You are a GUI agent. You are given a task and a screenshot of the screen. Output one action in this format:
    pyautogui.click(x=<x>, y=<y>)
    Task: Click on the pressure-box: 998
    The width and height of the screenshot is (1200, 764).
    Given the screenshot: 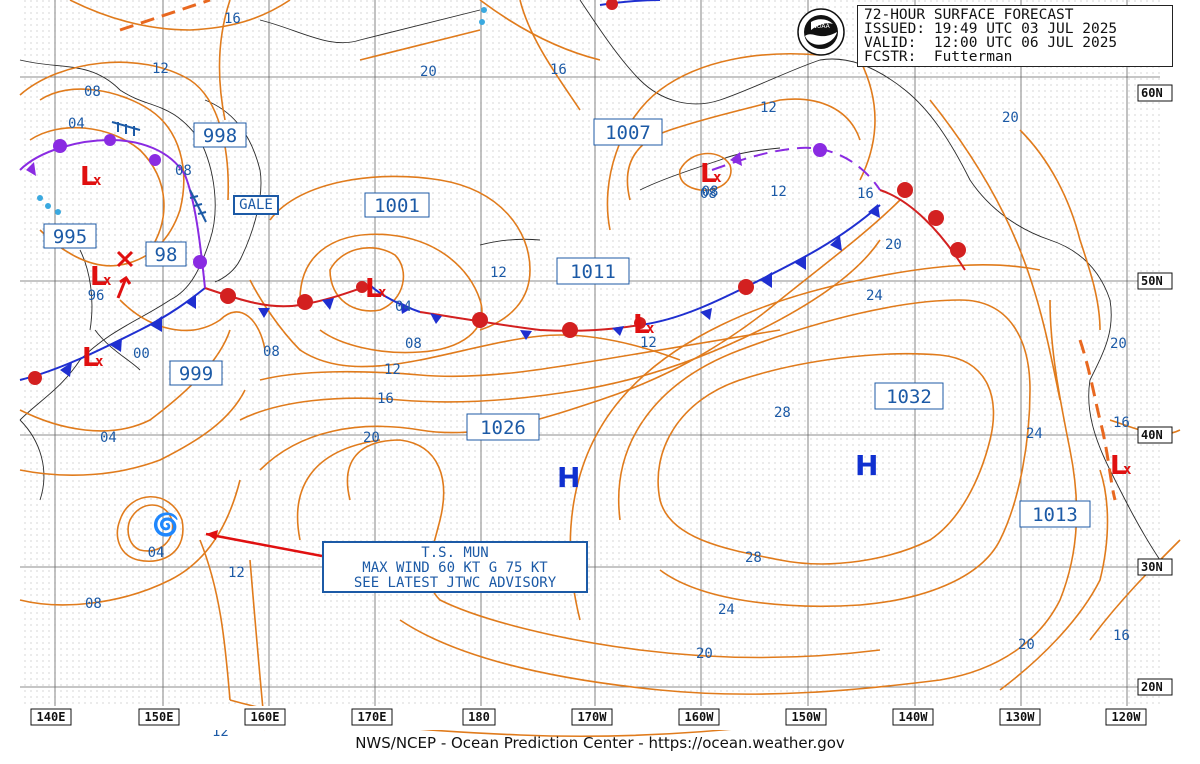 What is the action you would take?
    pyautogui.click(x=220, y=135)
    